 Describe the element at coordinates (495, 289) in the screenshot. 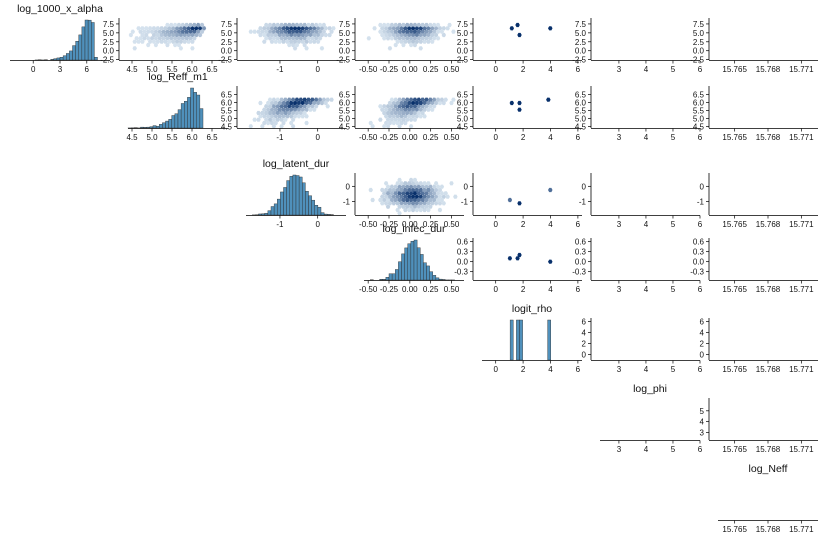

I see `x-tick-label: 0` at that location.